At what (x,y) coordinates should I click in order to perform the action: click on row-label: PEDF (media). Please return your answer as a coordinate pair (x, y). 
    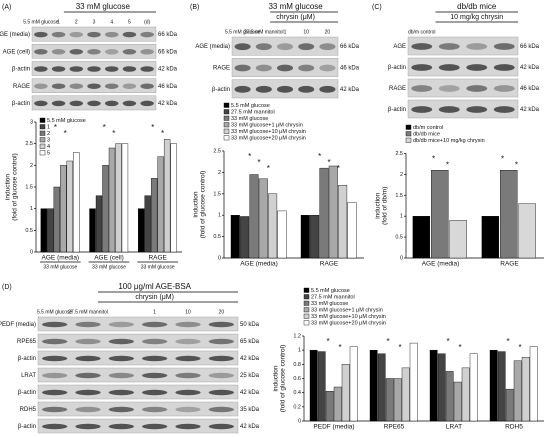
    Looking at the image, I should click on (18, 325).